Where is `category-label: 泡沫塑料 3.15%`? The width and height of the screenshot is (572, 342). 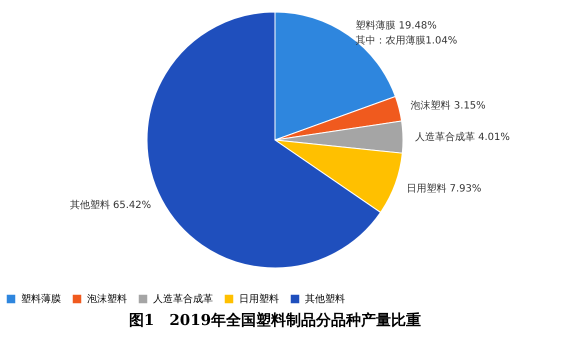
category-label: 泡沫塑料 3.15% is located at coordinates (448, 106).